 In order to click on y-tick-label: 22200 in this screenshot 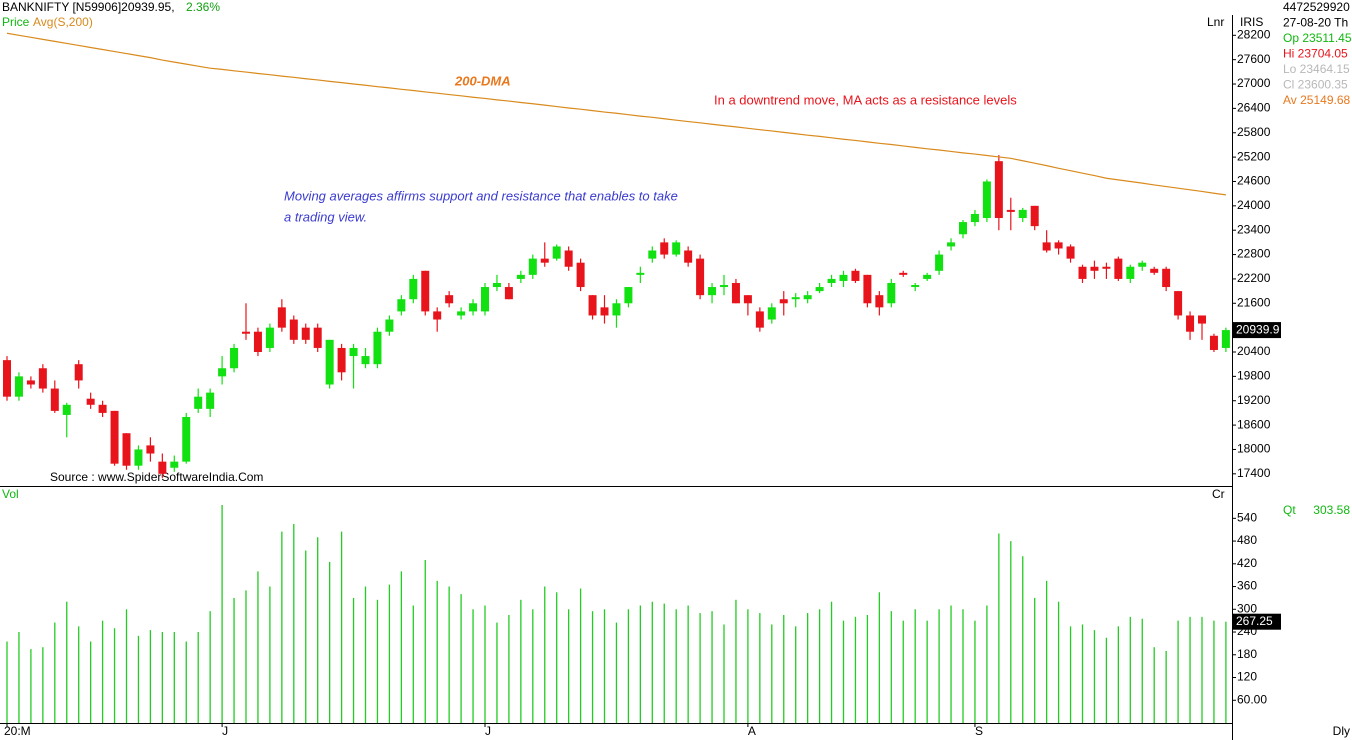, I will do `click(1254, 278)`.